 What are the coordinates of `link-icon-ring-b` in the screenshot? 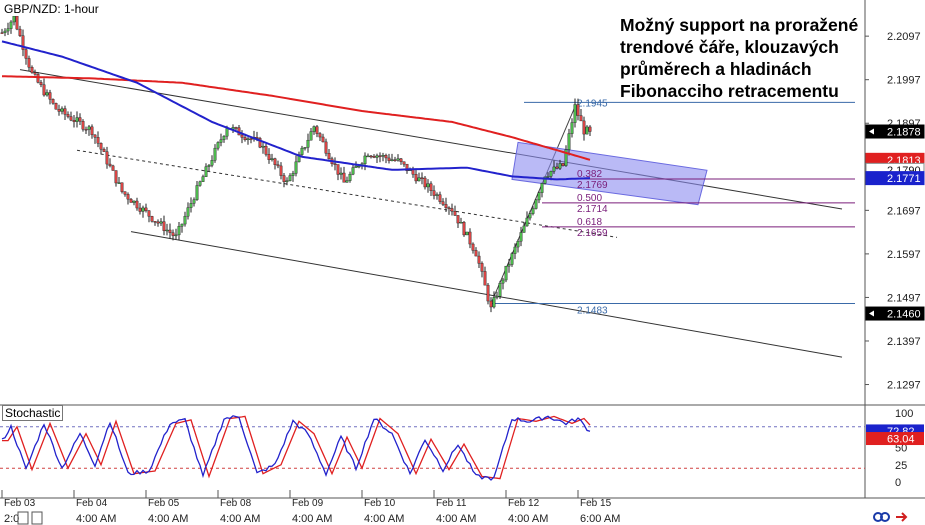 It's located at (885, 517).